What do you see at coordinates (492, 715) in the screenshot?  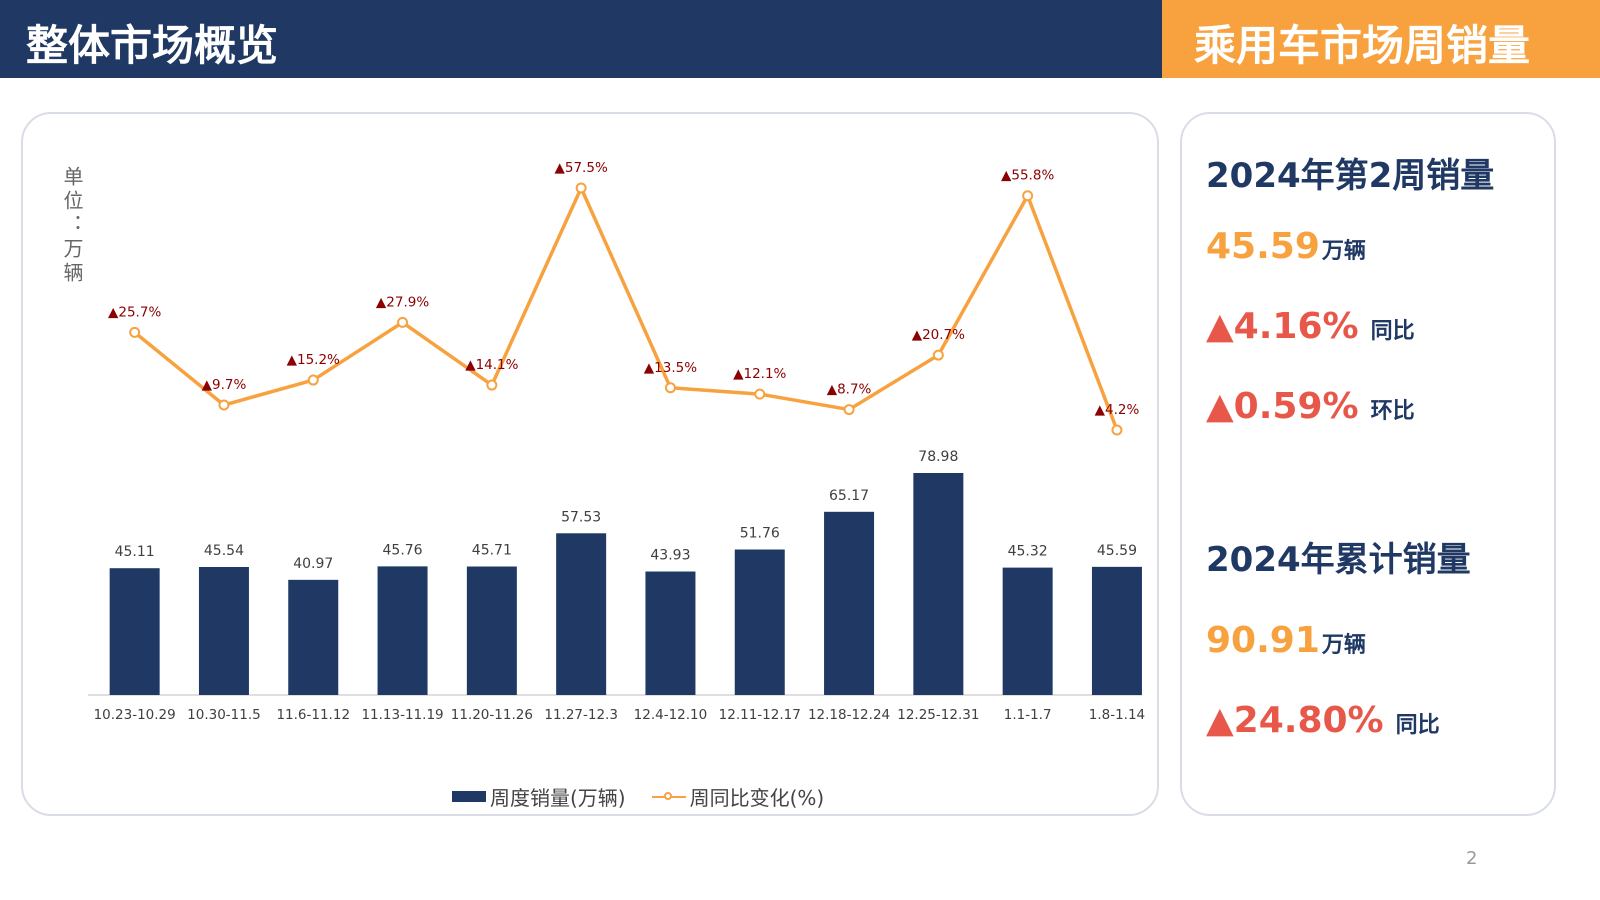 I see `x-tick-label: 11.20-11.26` at bounding box center [492, 715].